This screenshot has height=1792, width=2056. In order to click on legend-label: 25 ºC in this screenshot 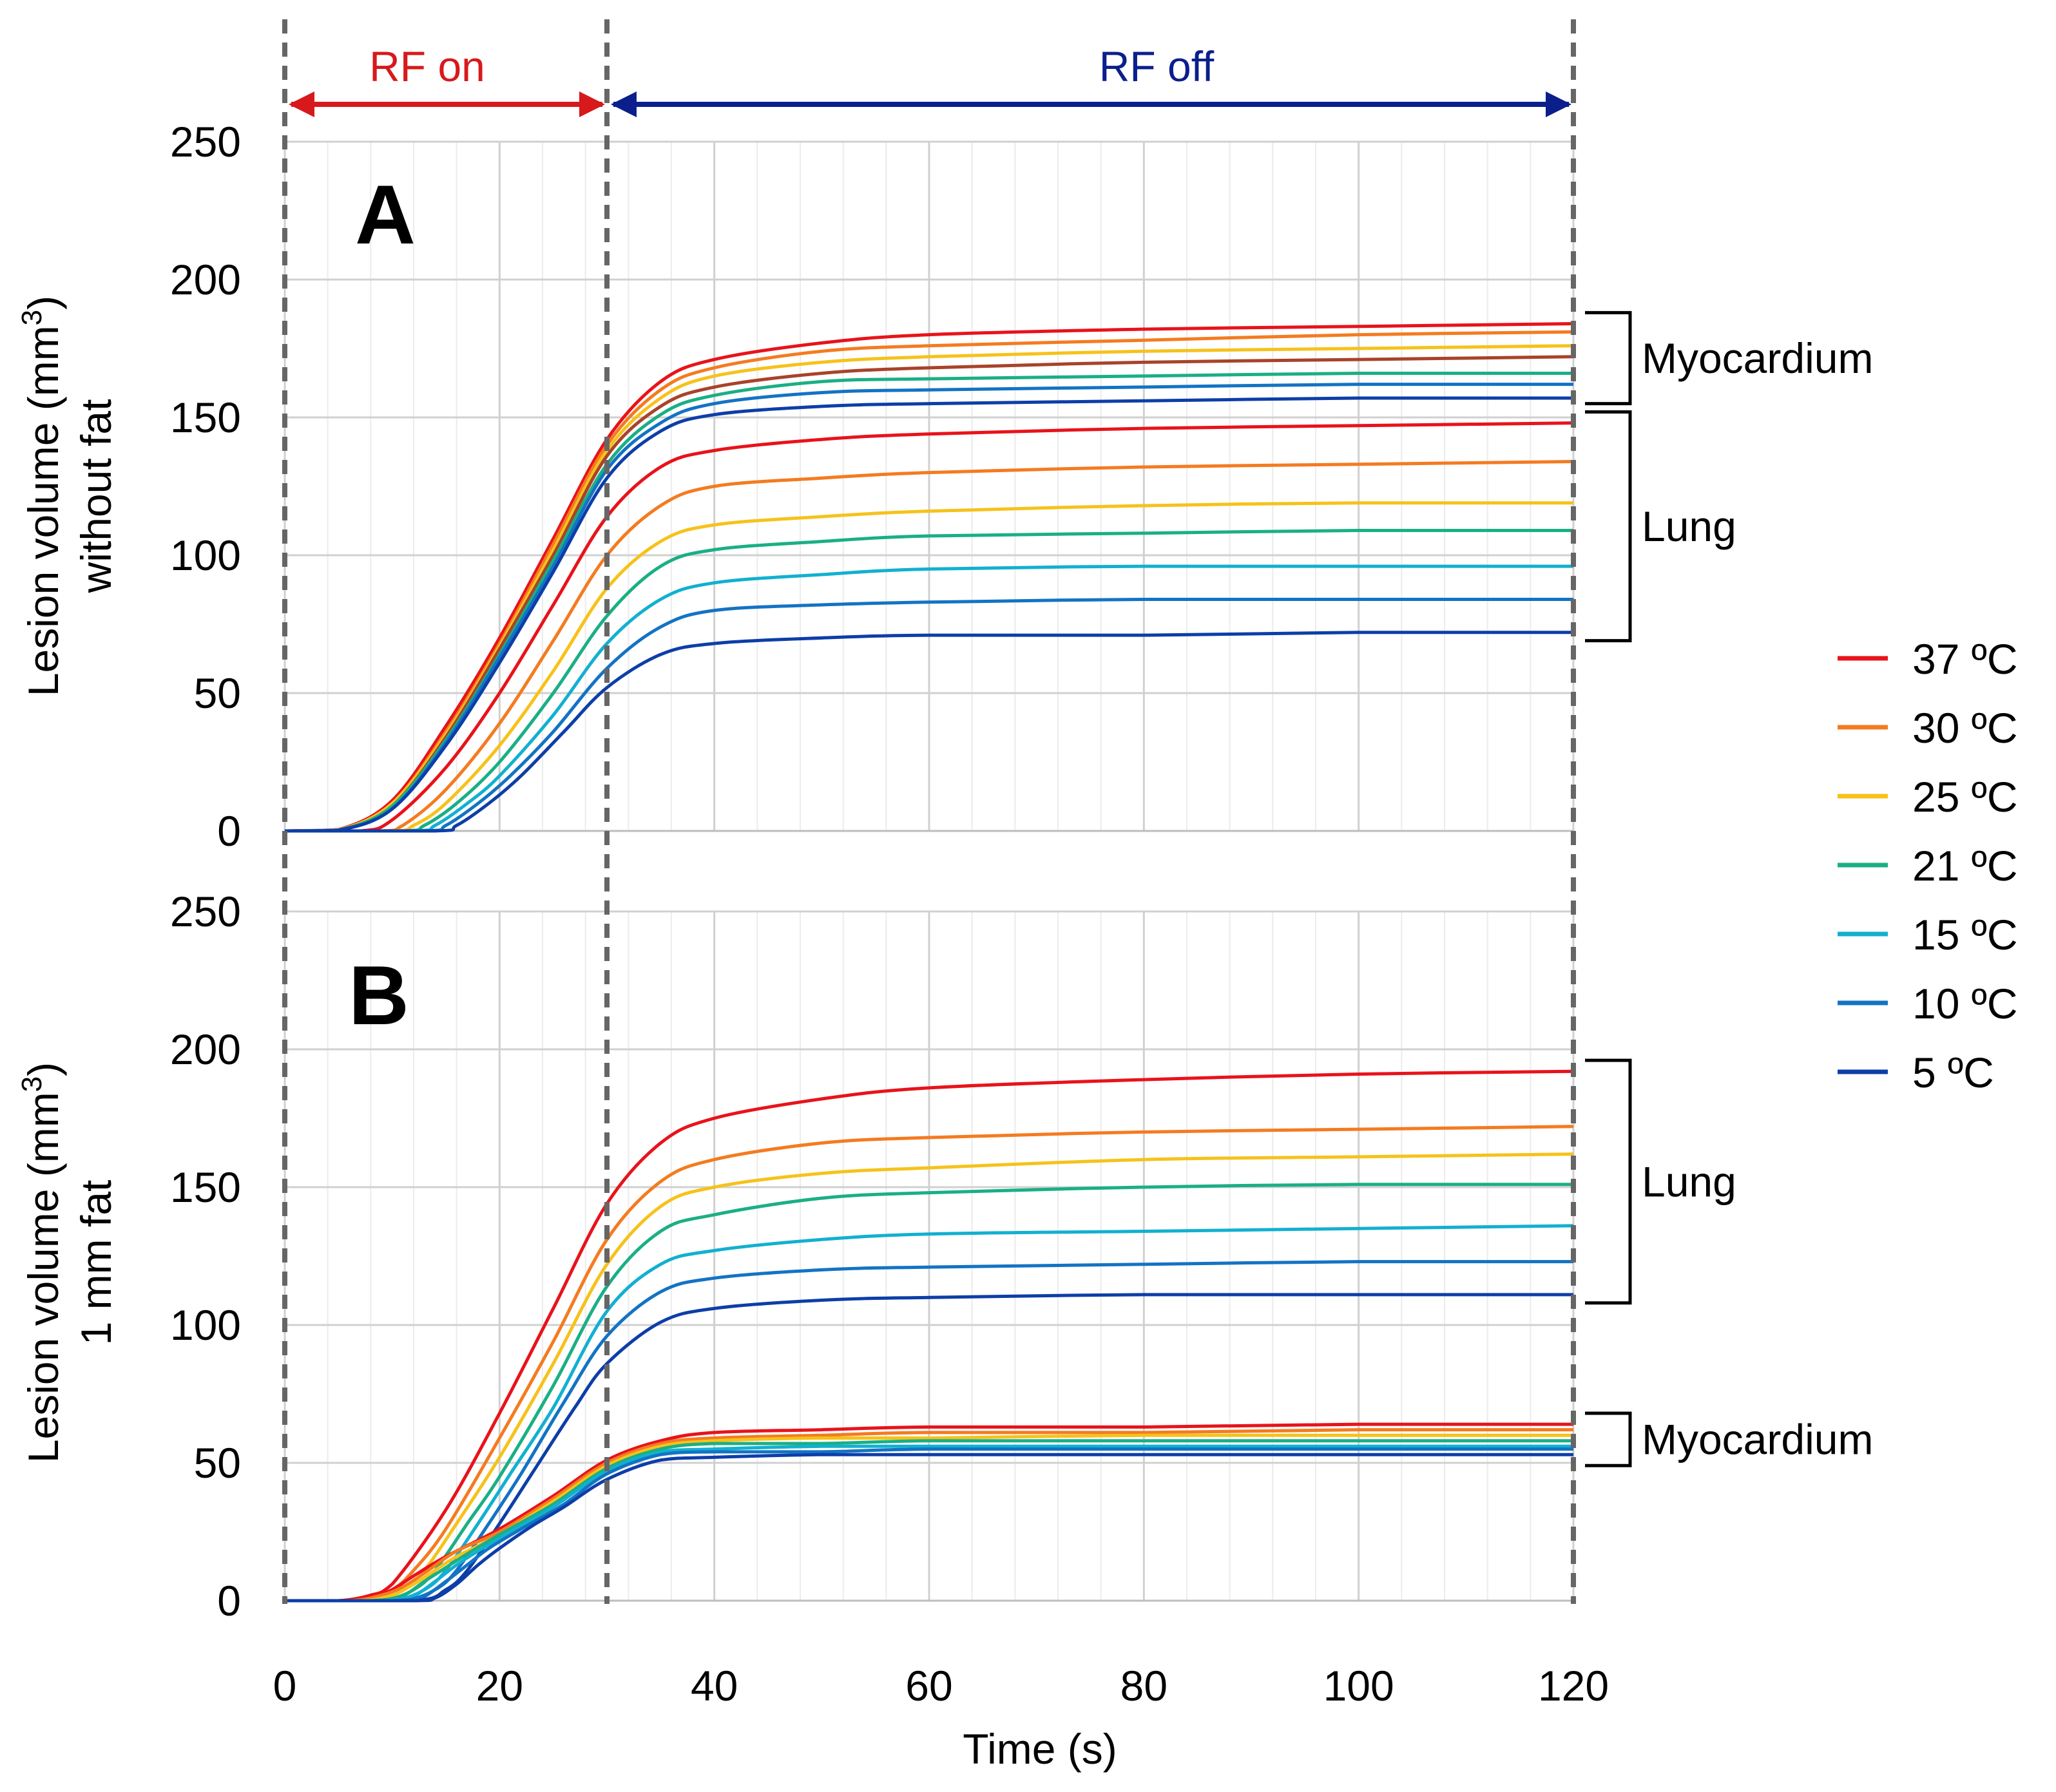, I will do `click(1965, 797)`.